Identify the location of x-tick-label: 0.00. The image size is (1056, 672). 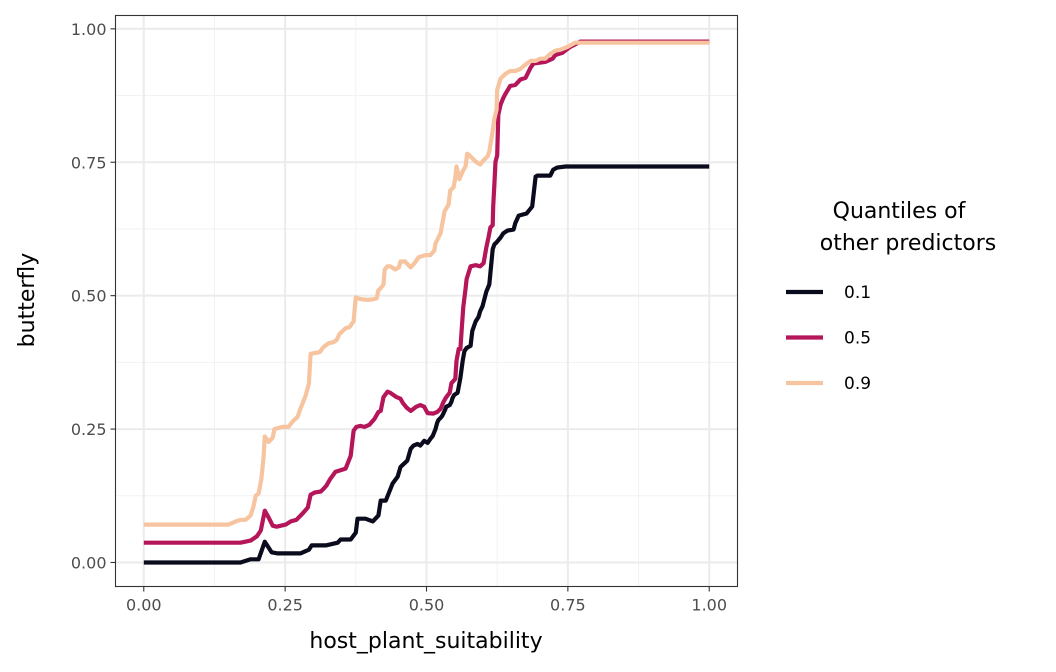
(144, 605).